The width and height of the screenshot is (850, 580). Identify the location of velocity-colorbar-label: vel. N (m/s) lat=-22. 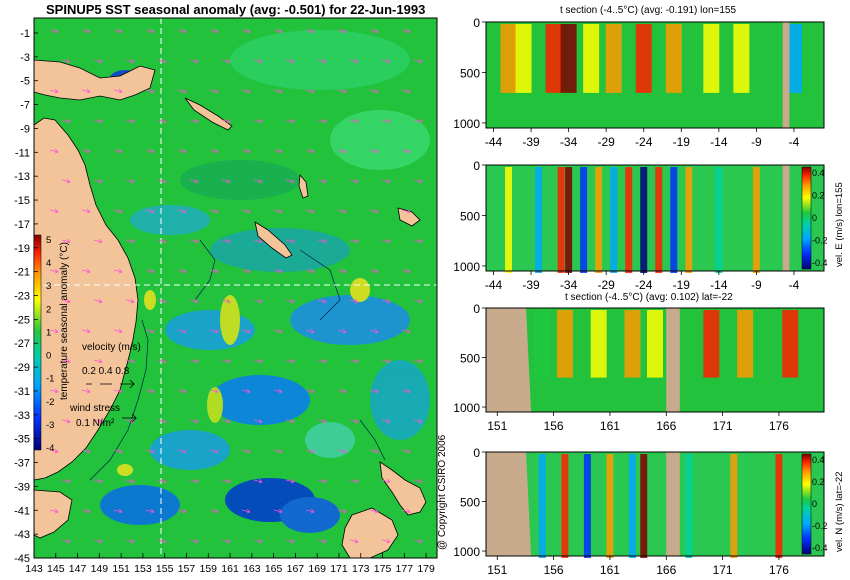
(839, 511).